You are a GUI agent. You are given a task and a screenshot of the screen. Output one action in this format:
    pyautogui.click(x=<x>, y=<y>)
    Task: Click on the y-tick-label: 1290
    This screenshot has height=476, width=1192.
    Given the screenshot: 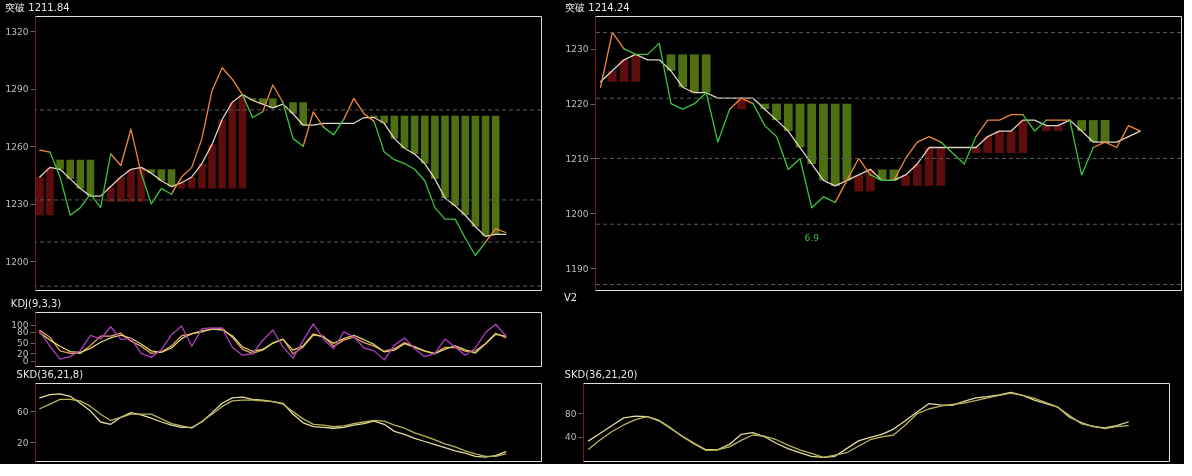 What is the action you would take?
    pyautogui.click(x=17, y=89)
    